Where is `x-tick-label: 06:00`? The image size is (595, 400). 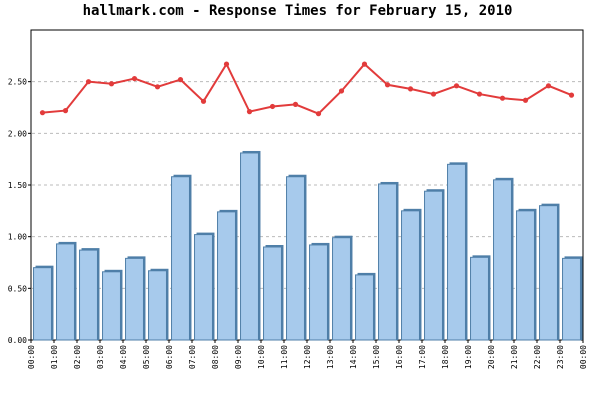
x-tick-label: 06:00 is located at coordinates (169, 357).